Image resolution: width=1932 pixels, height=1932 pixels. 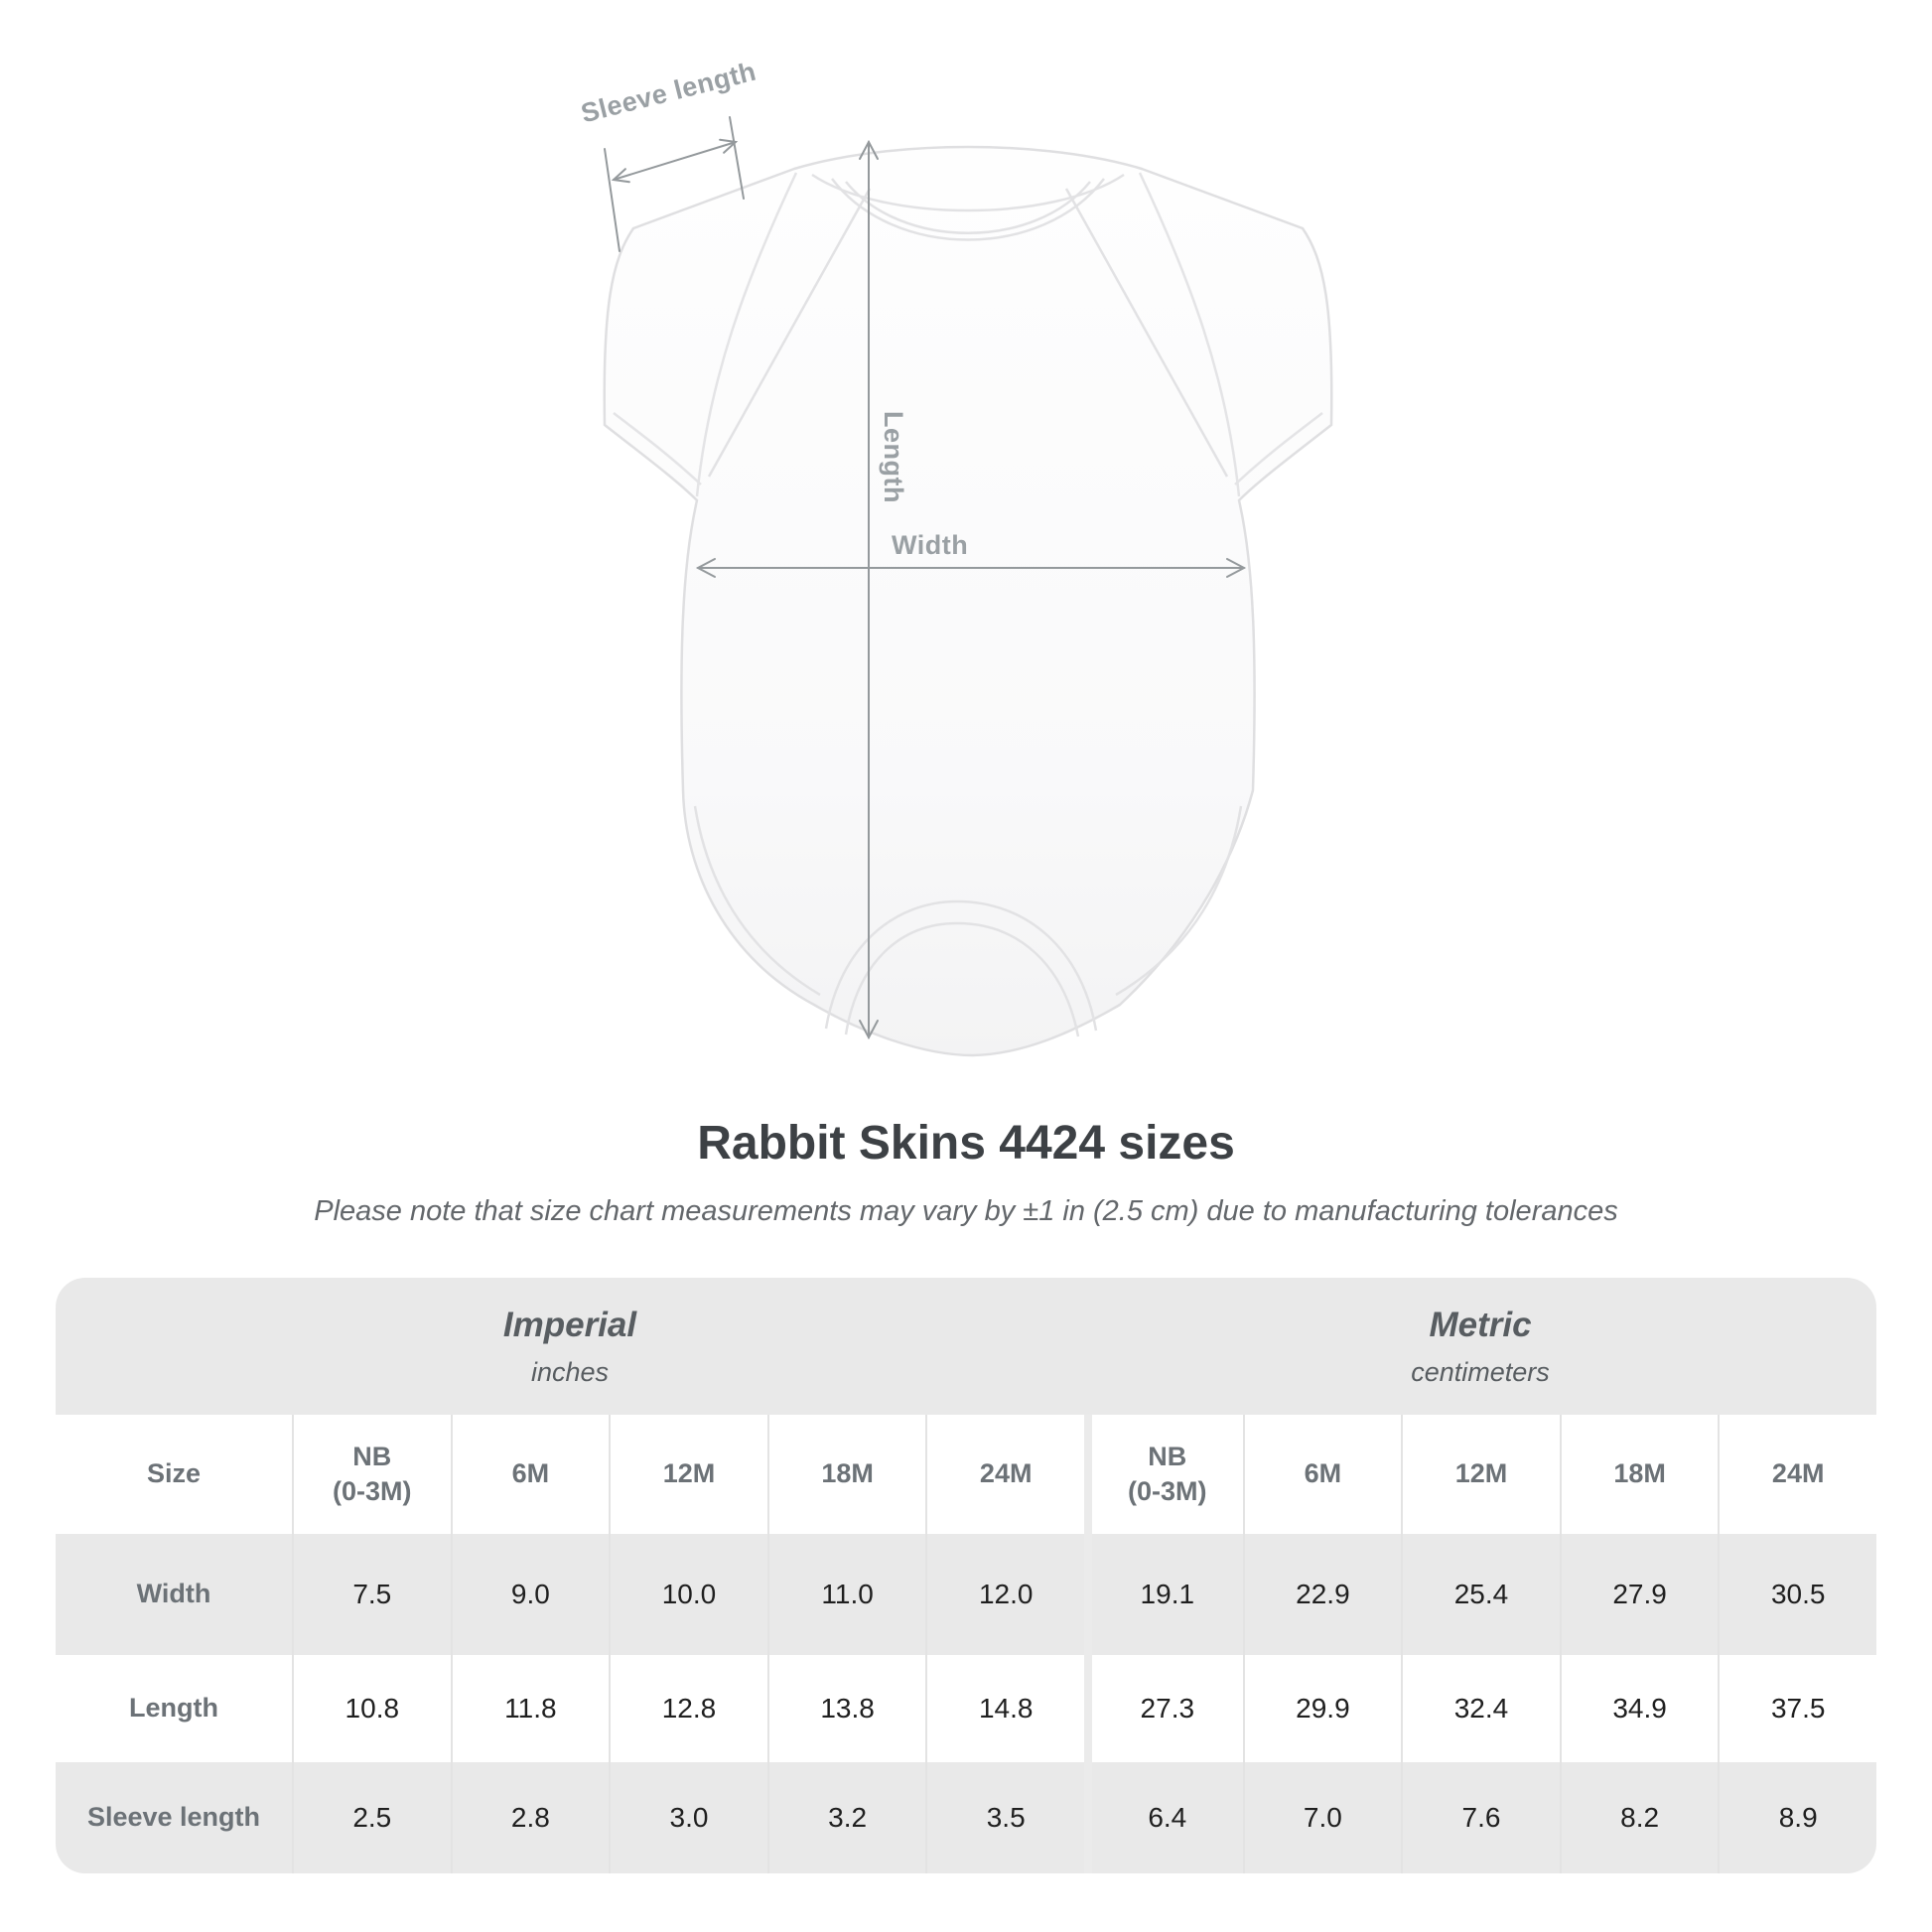 I want to click on table-cell: 3.0, so click(x=688, y=1818).